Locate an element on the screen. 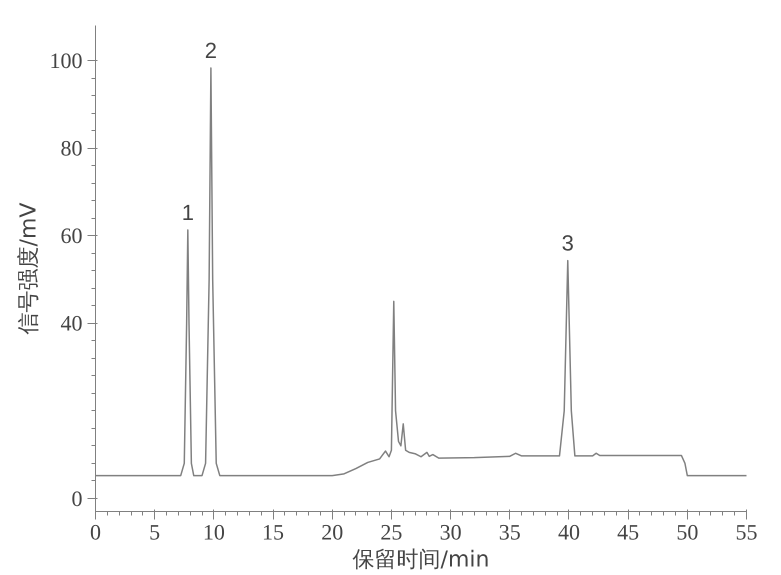 The width and height of the screenshot is (781, 575). x-tick-label: 55 is located at coordinates (747, 532).